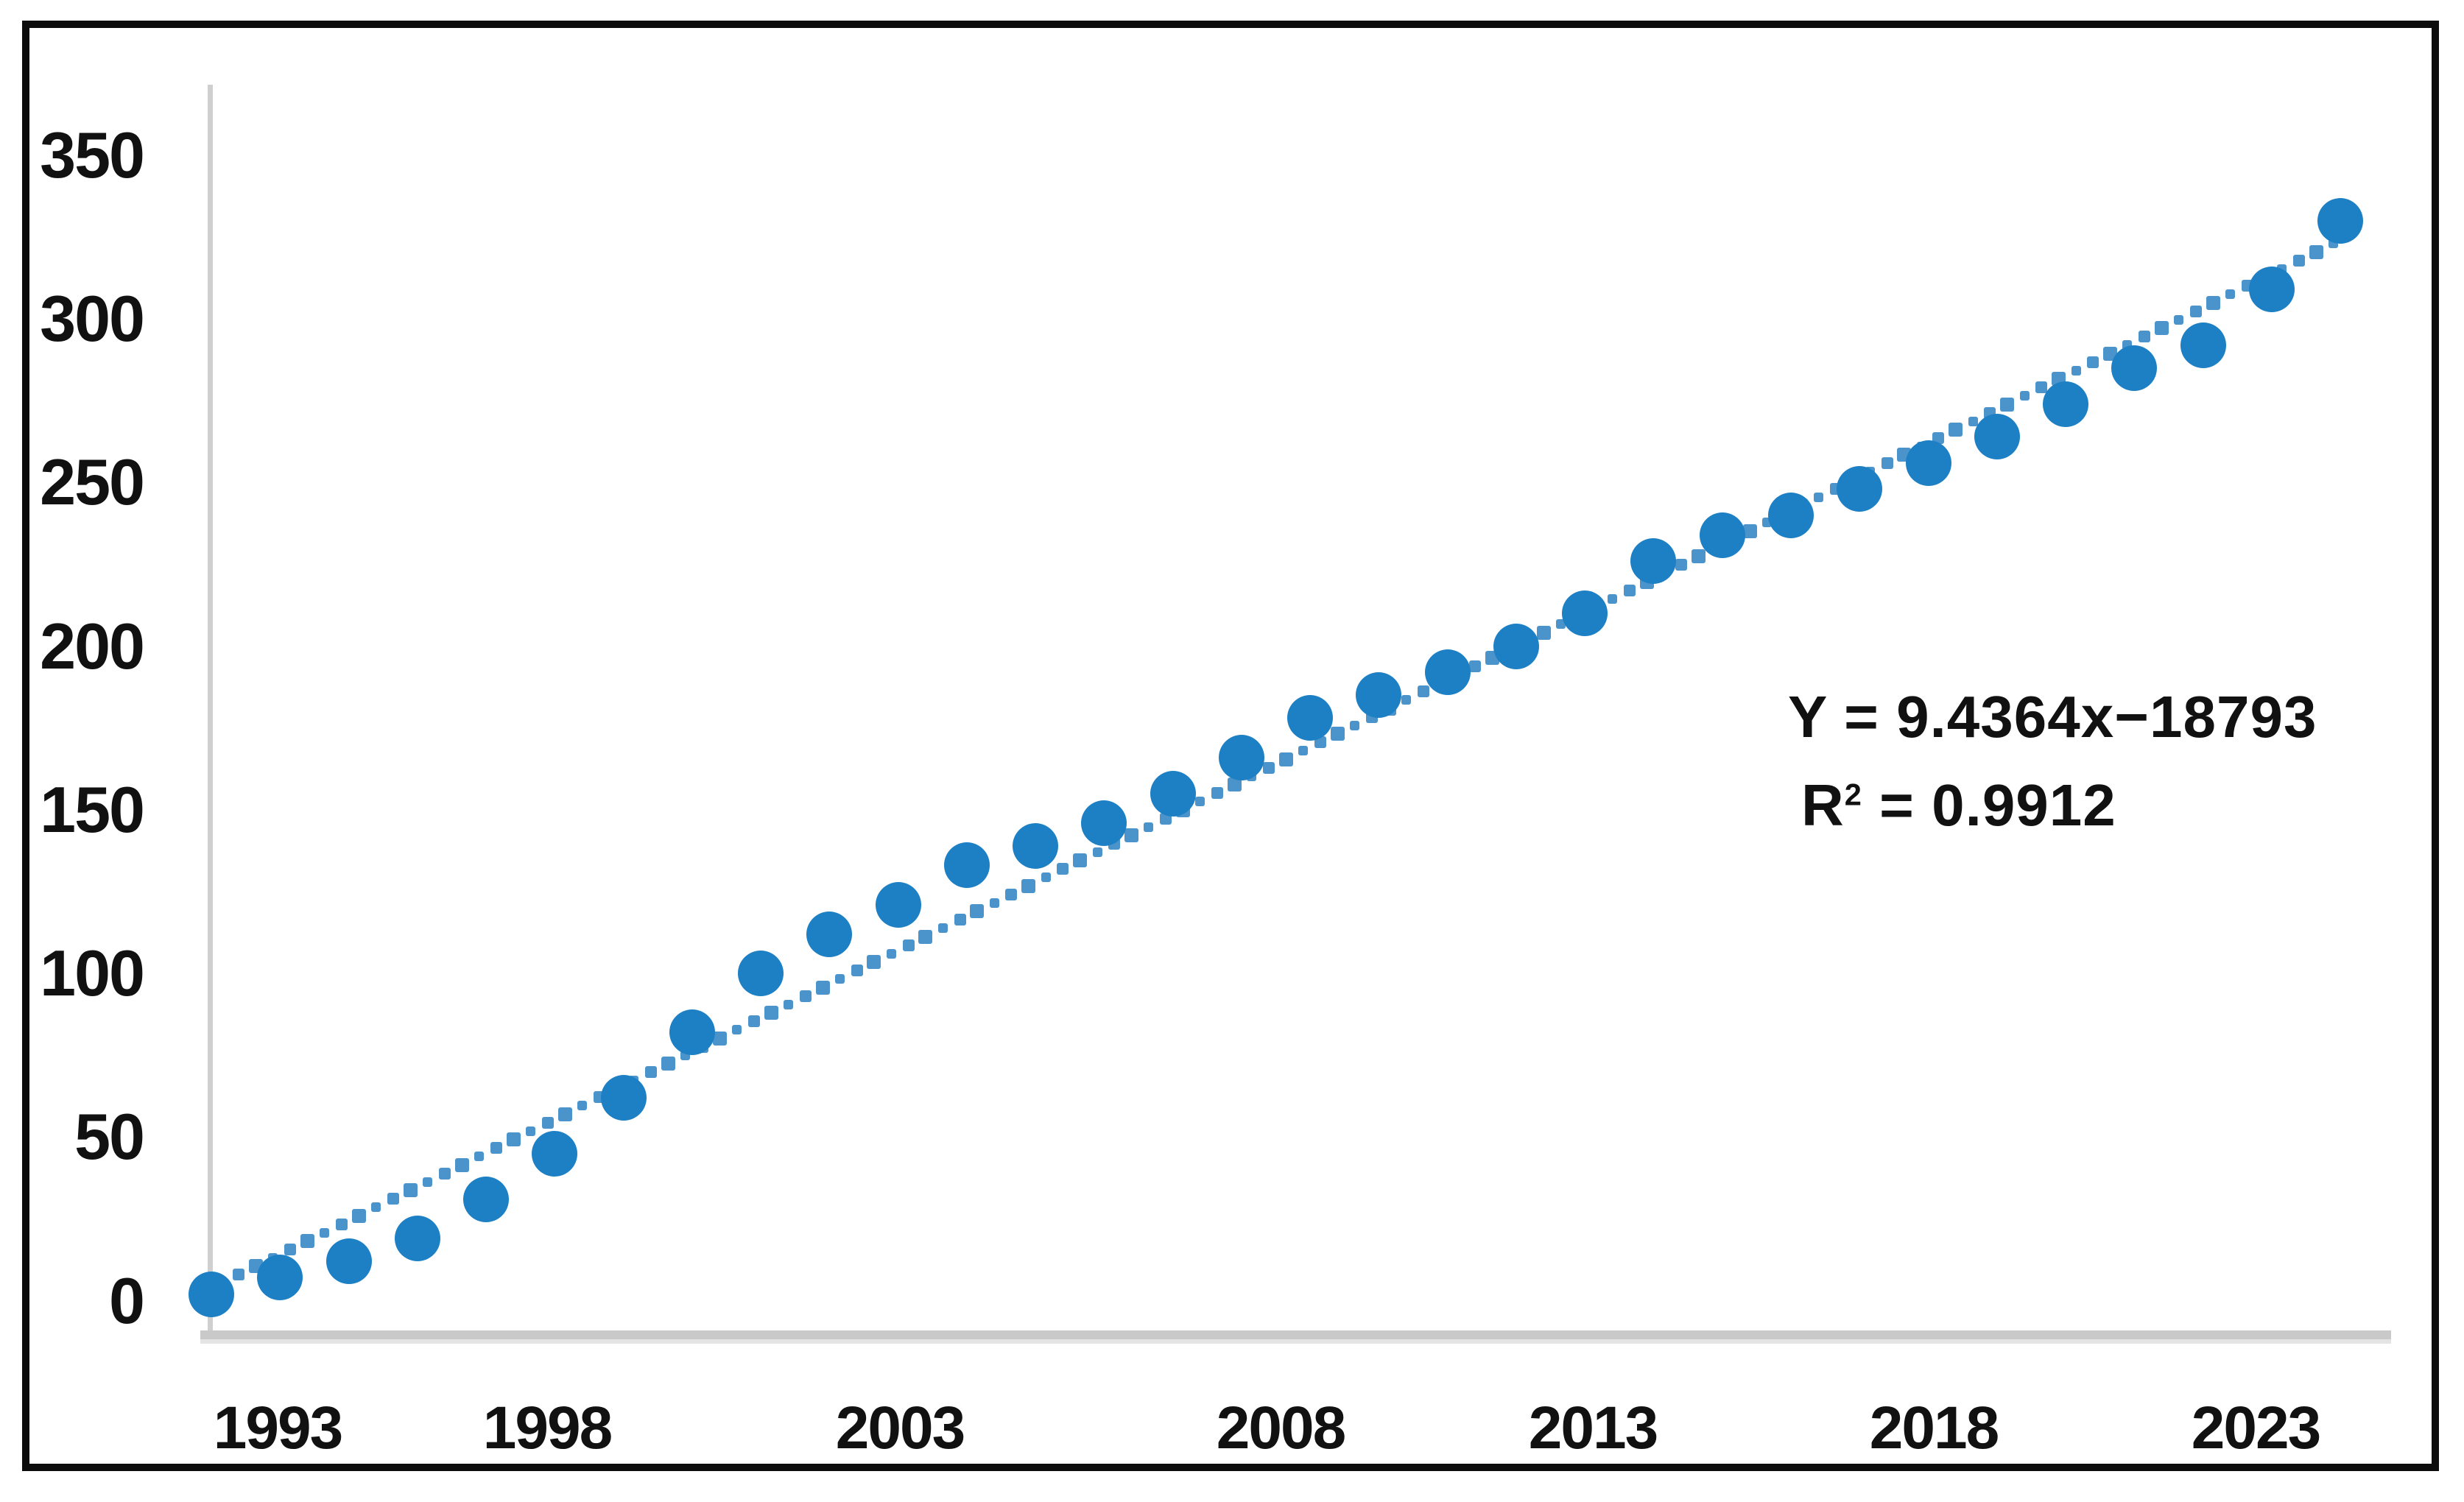  Describe the element at coordinates (92, 482) in the screenshot. I see `y-tick-label: 250` at that location.